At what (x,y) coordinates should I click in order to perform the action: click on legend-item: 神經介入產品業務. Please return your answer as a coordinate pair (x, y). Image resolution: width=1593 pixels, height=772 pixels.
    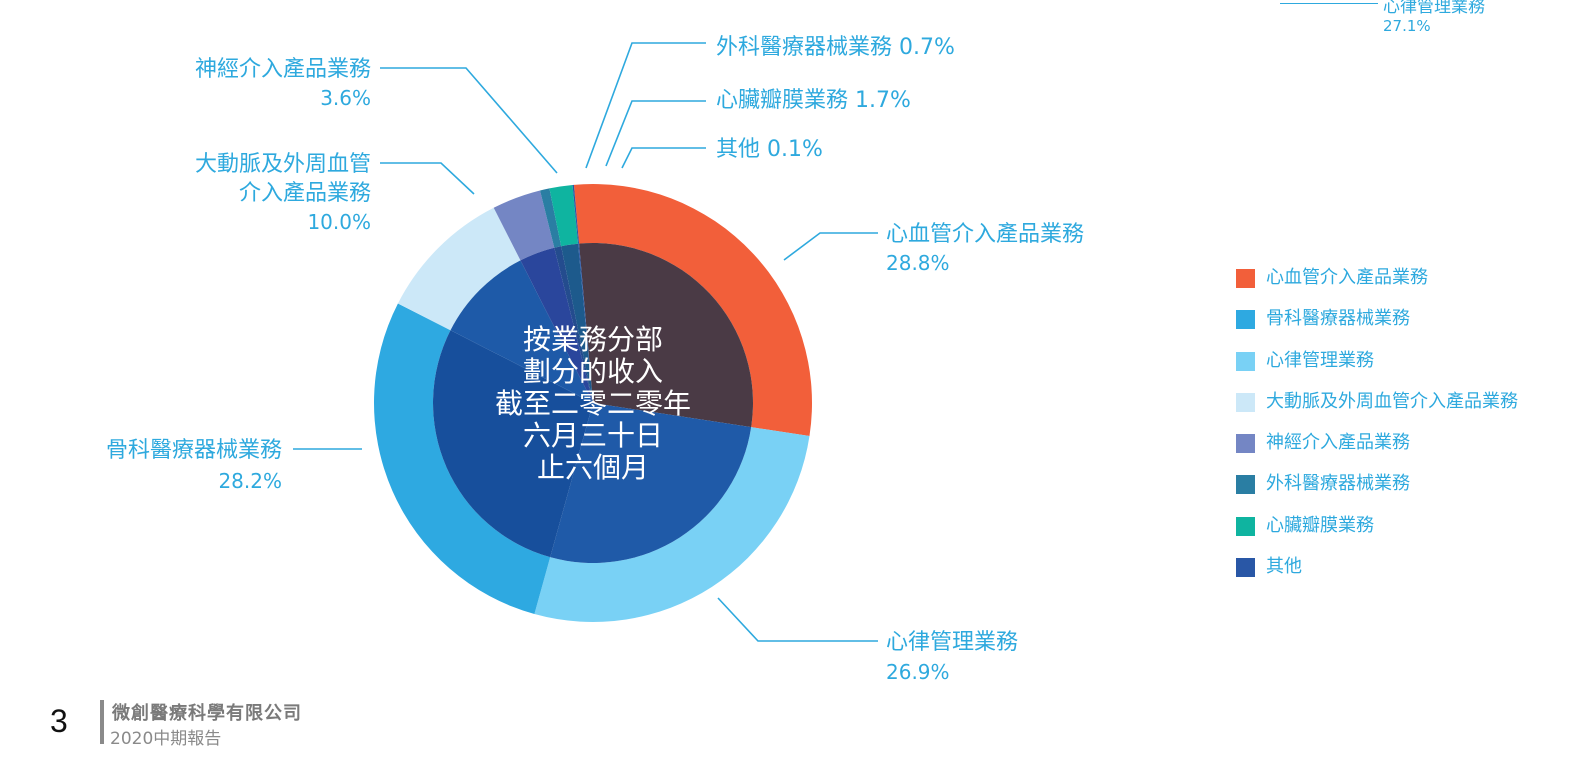
    Looking at the image, I should click on (1377, 453).